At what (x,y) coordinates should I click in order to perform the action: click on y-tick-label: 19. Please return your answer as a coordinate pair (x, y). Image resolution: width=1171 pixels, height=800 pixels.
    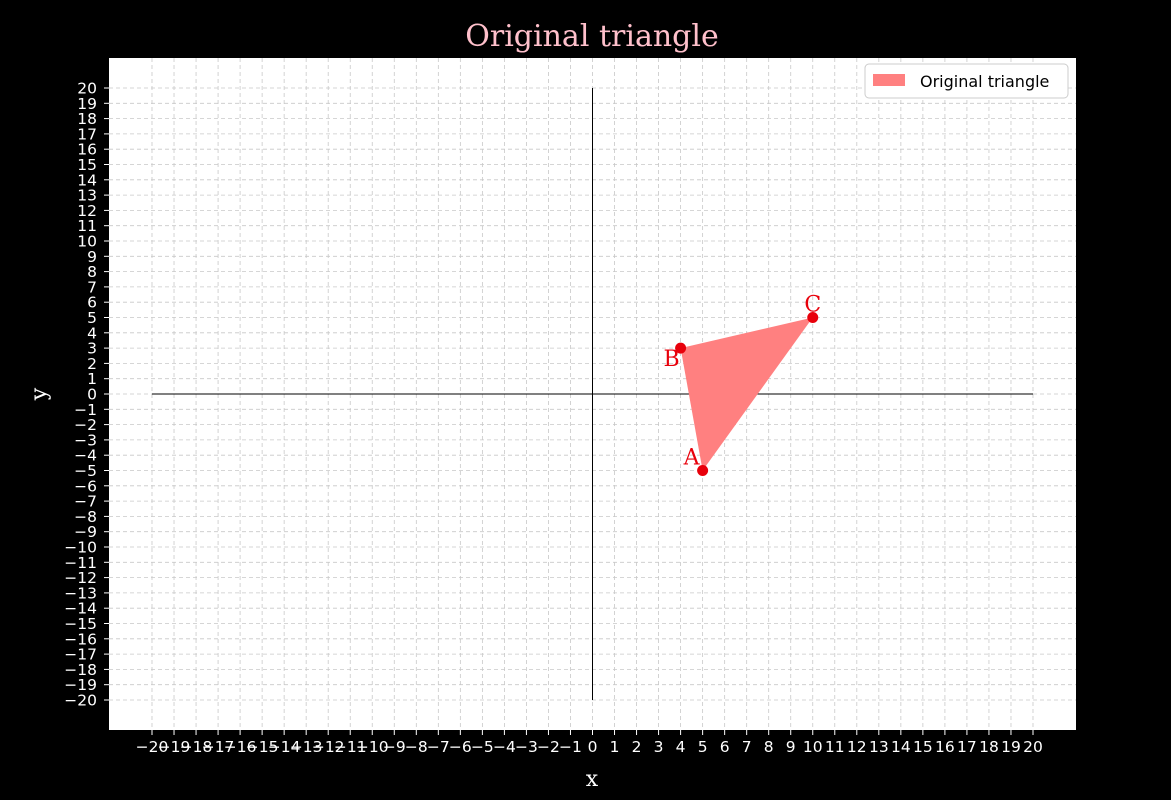
    Looking at the image, I should click on (87, 104).